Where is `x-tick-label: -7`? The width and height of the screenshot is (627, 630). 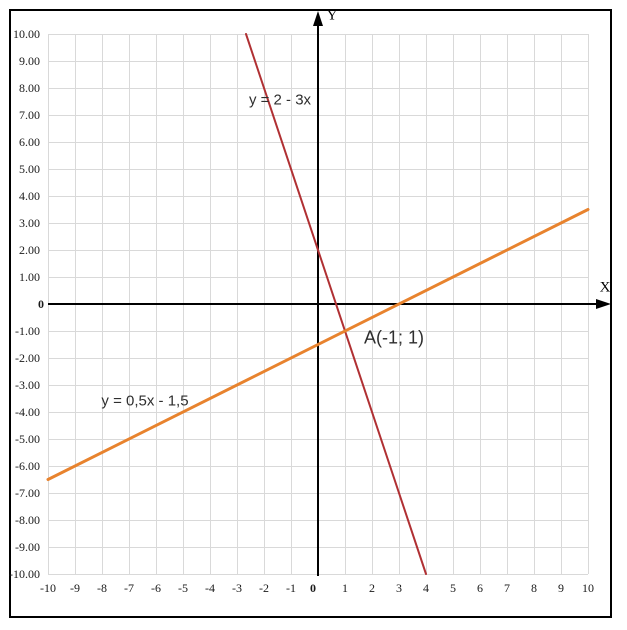 x-tick-label: -7 is located at coordinates (129, 588).